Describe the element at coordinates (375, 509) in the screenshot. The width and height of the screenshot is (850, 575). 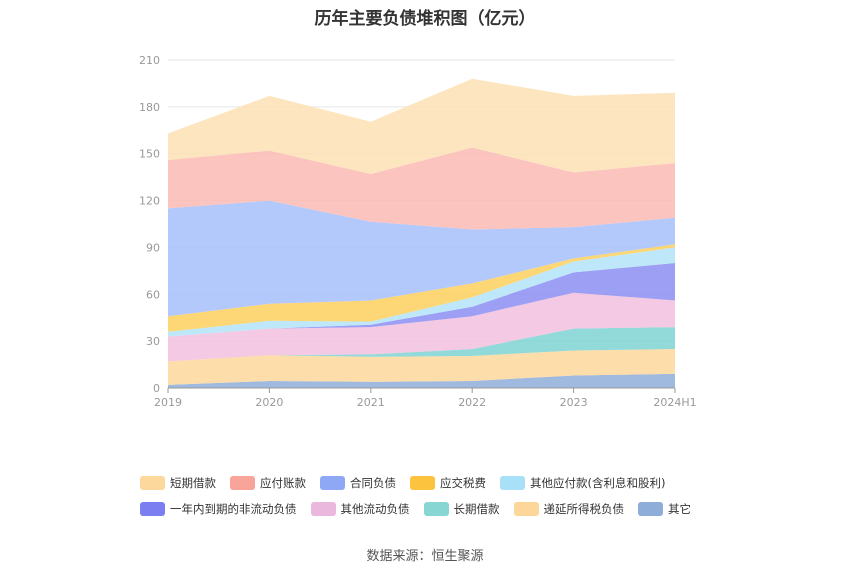
I see `legend-label: 其他流动负债` at that location.